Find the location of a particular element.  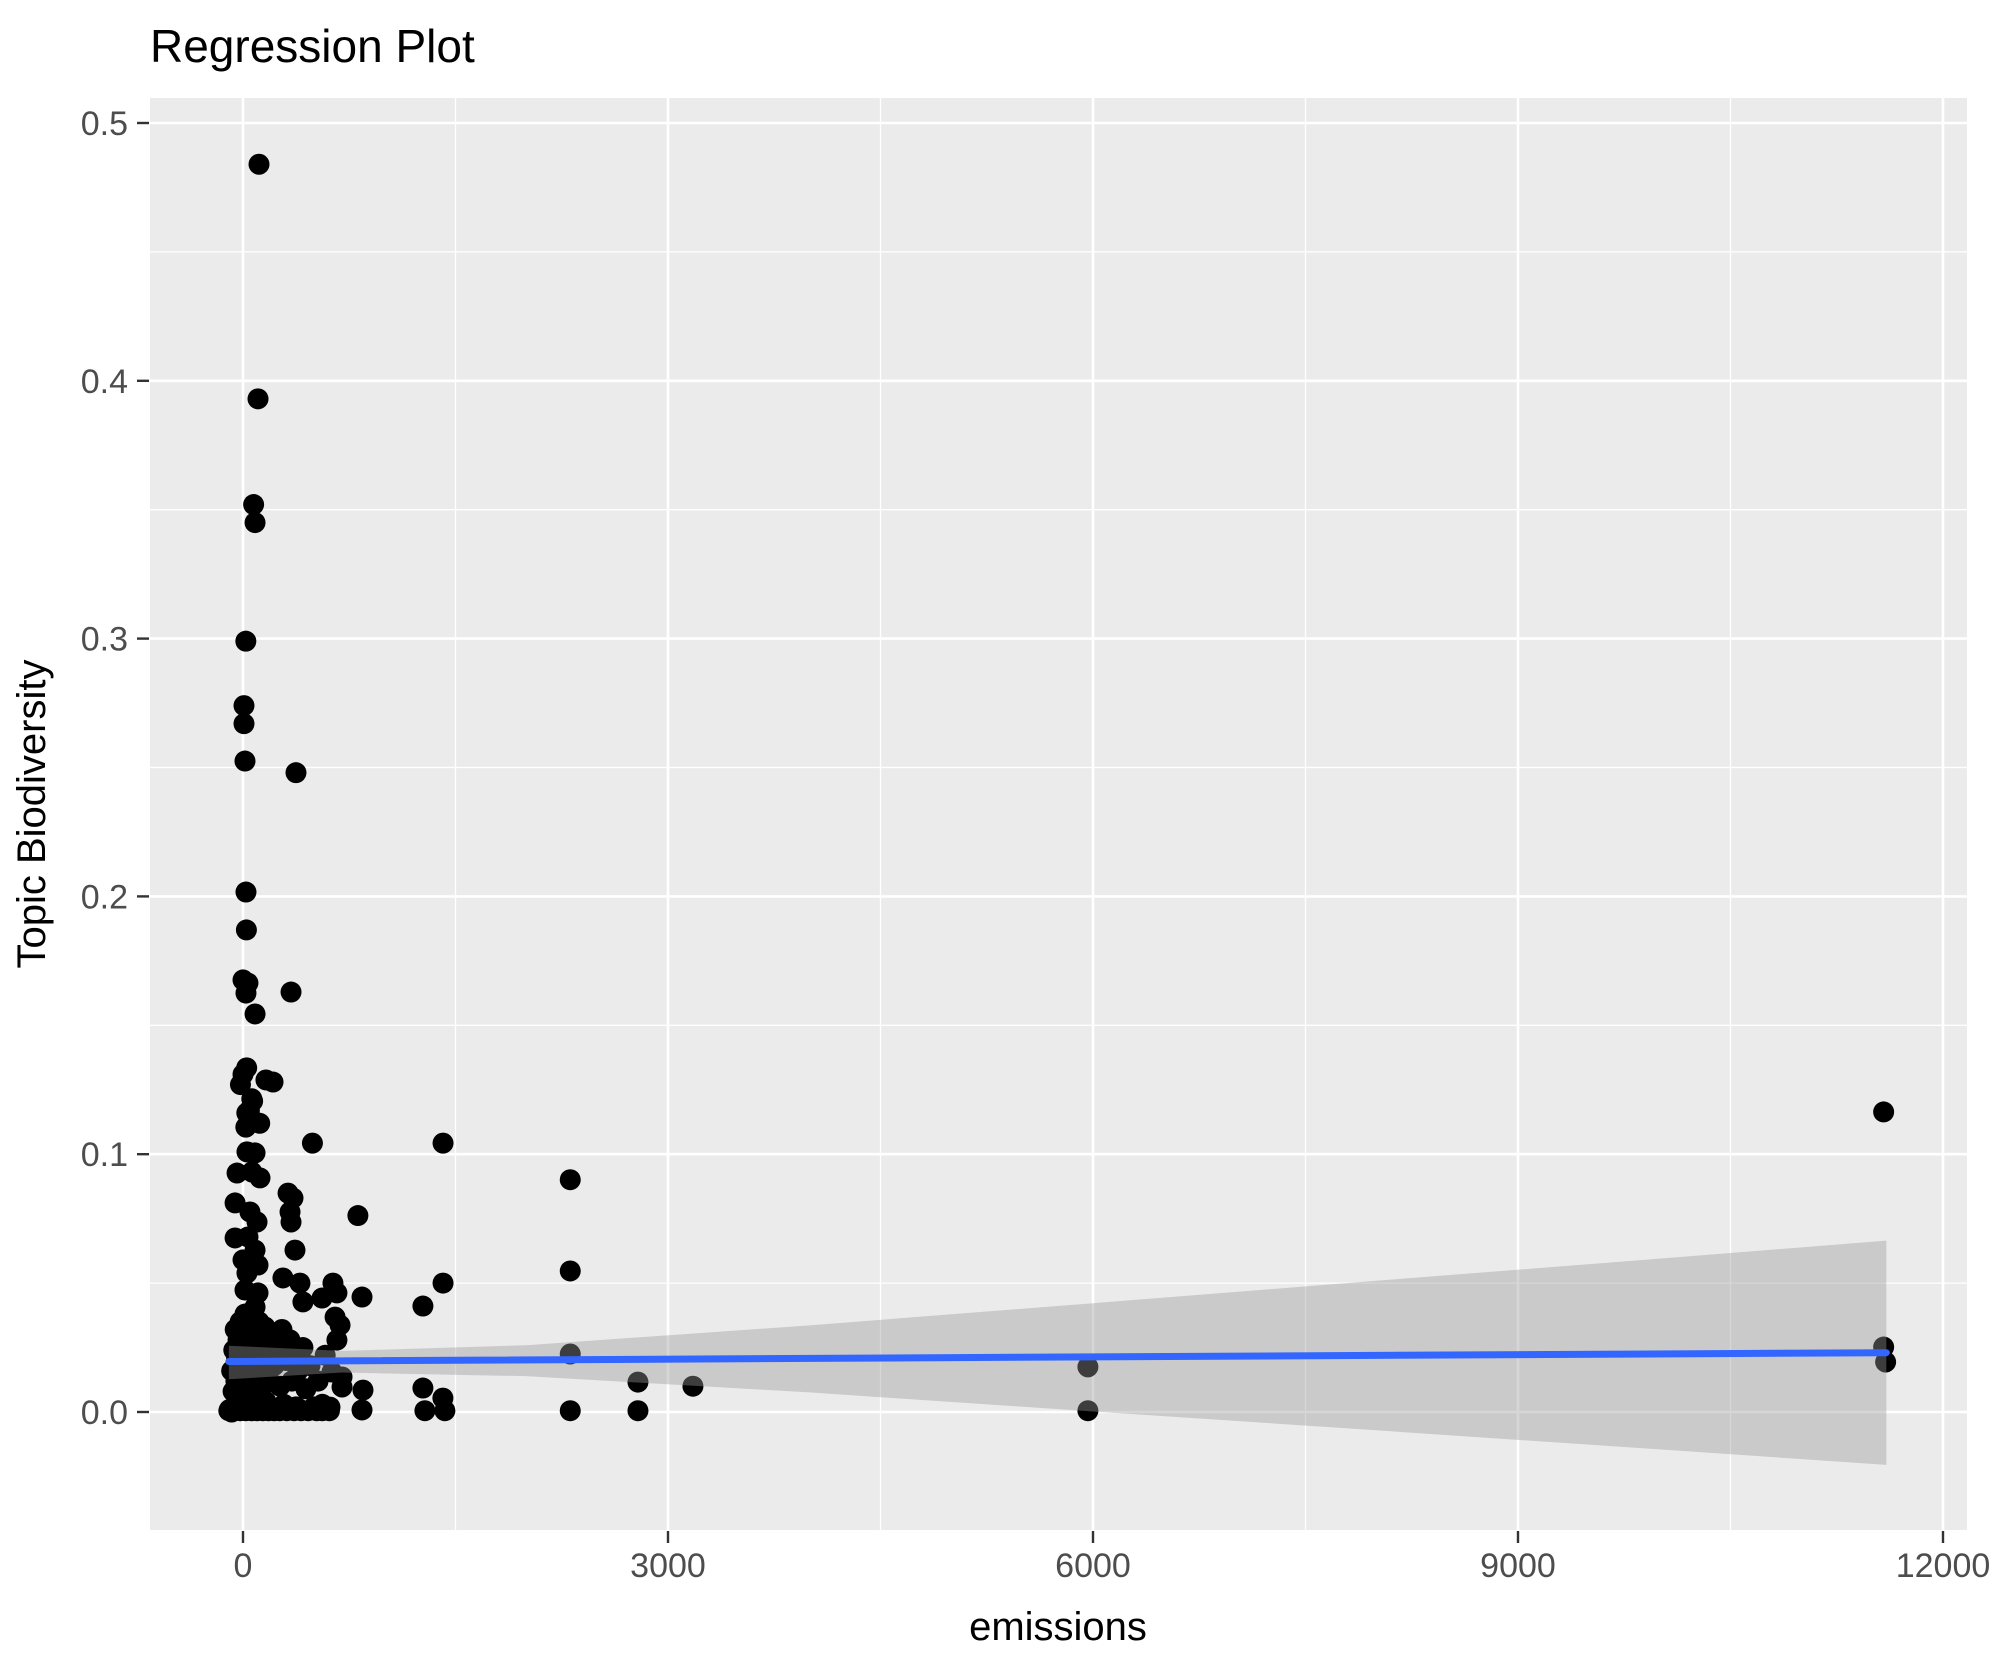

y-axis-title: Topic Biodiversity is located at coordinates (32, 813).